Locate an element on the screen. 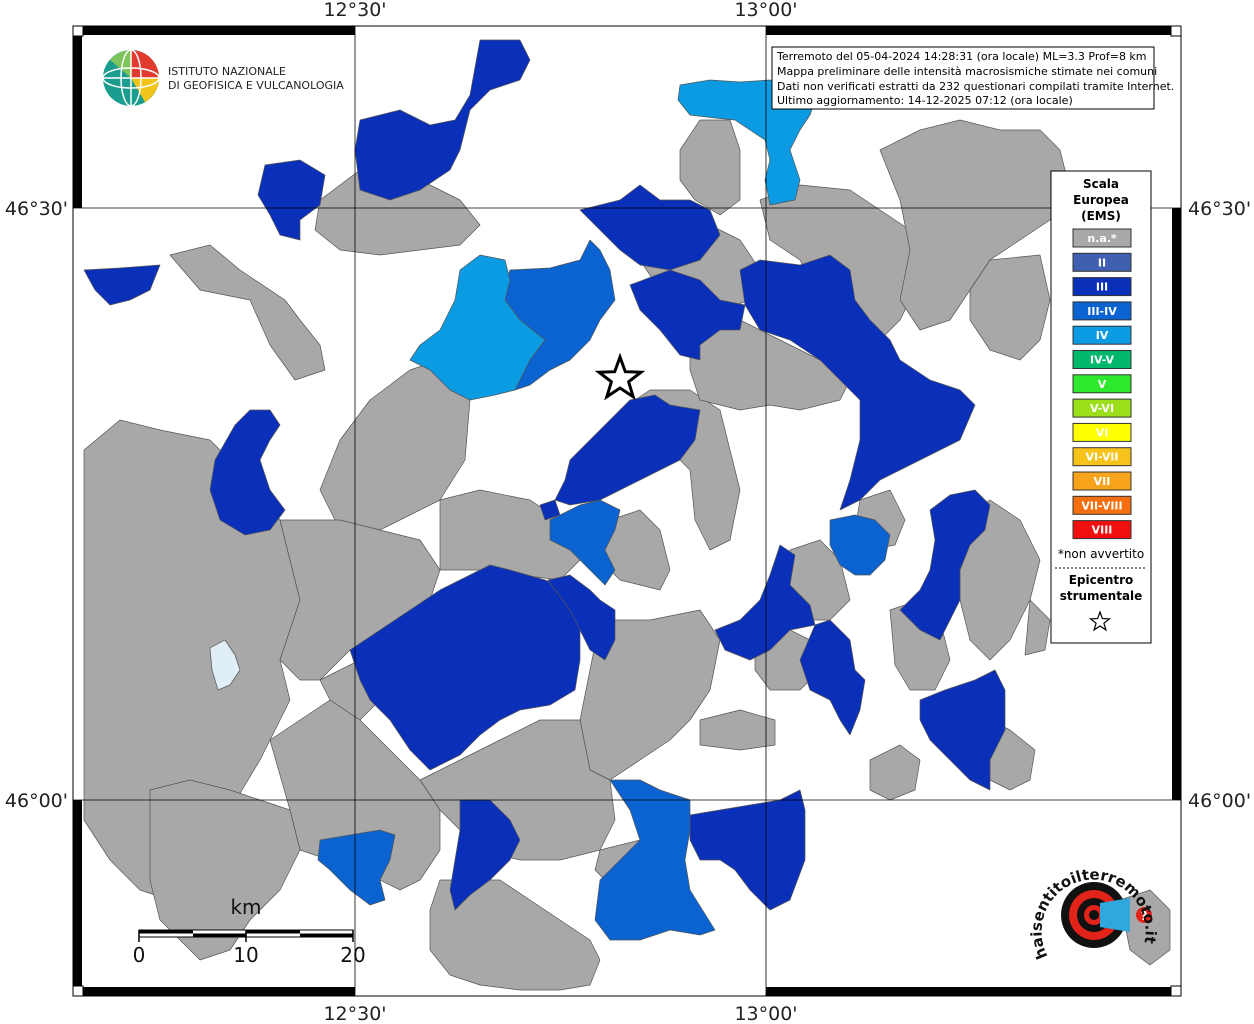 This screenshot has height=1024, width=1254. legend-swatch-iii-iv is located at coordinates (1102, 311).